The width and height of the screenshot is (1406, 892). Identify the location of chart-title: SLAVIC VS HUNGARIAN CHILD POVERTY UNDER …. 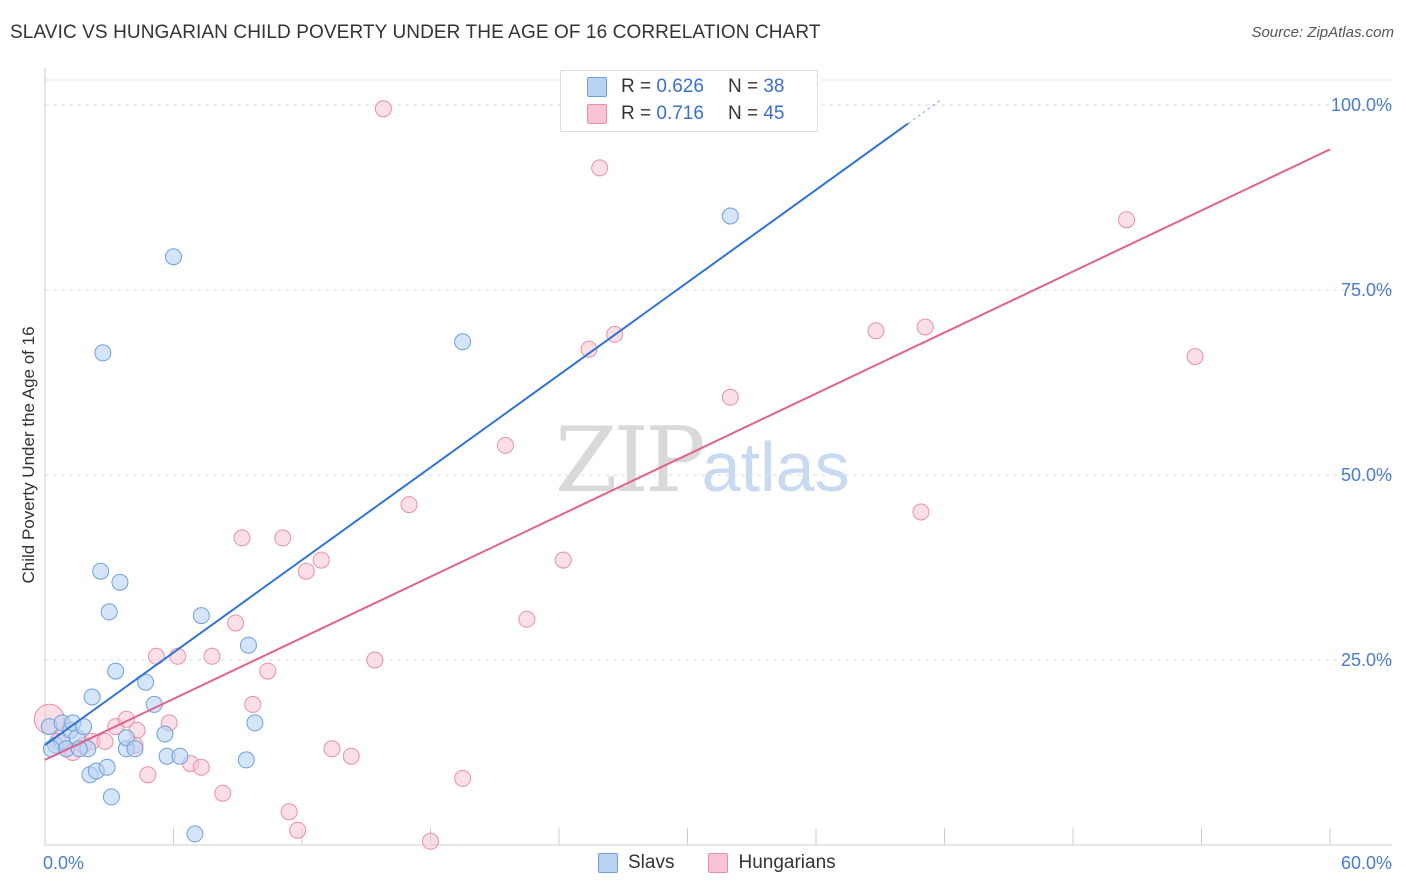
(415, 32).